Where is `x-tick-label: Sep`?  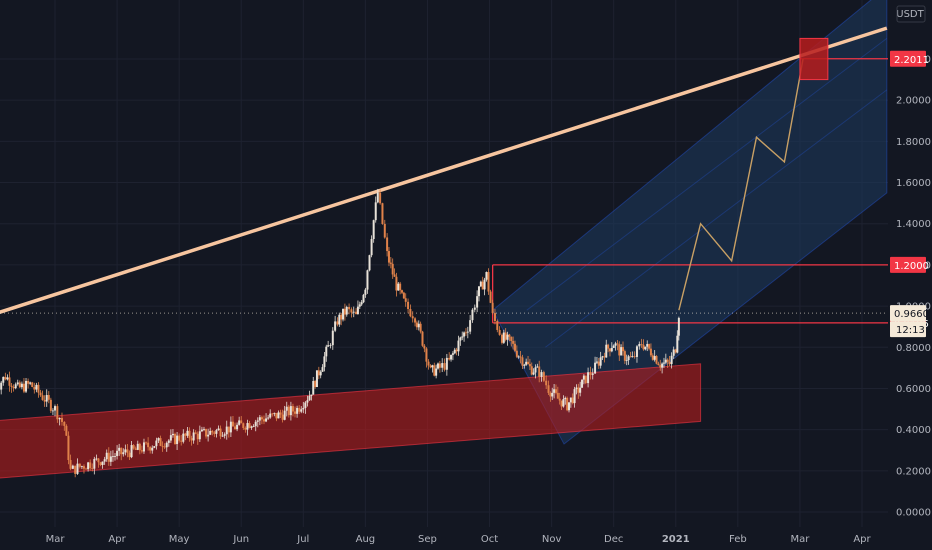
x-tick-label: Sep is located at coordinates (427, 539).